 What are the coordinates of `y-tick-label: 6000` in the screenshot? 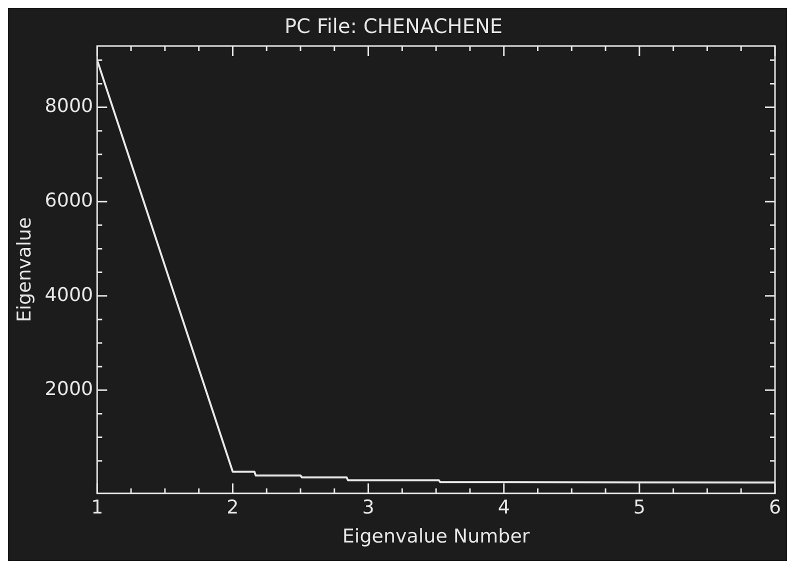 It's located at (69, 201).